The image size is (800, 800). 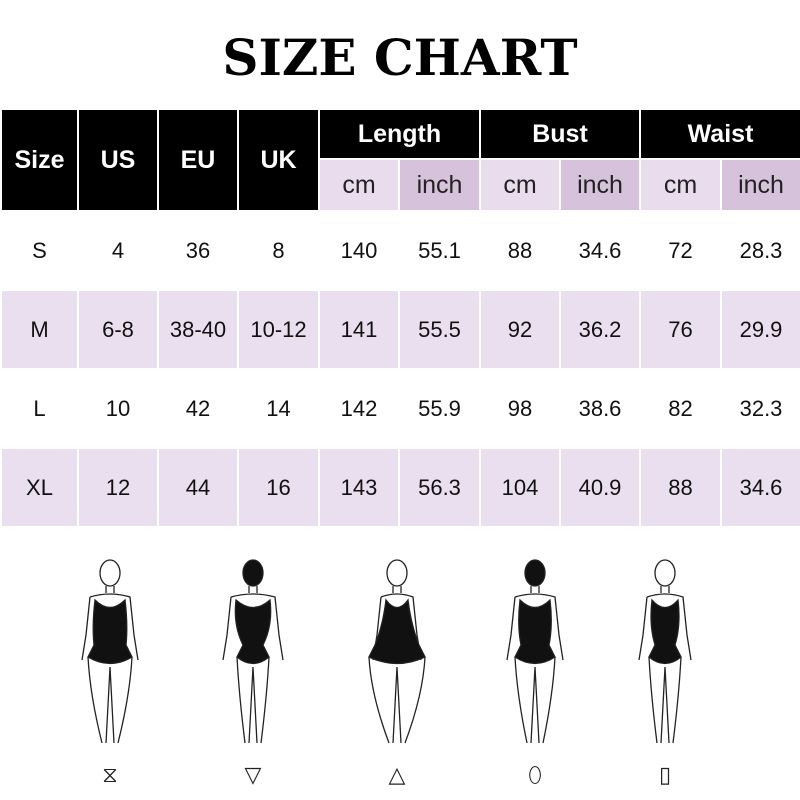 I want to click on triangle-icon: △, so click(x=397, y=774).